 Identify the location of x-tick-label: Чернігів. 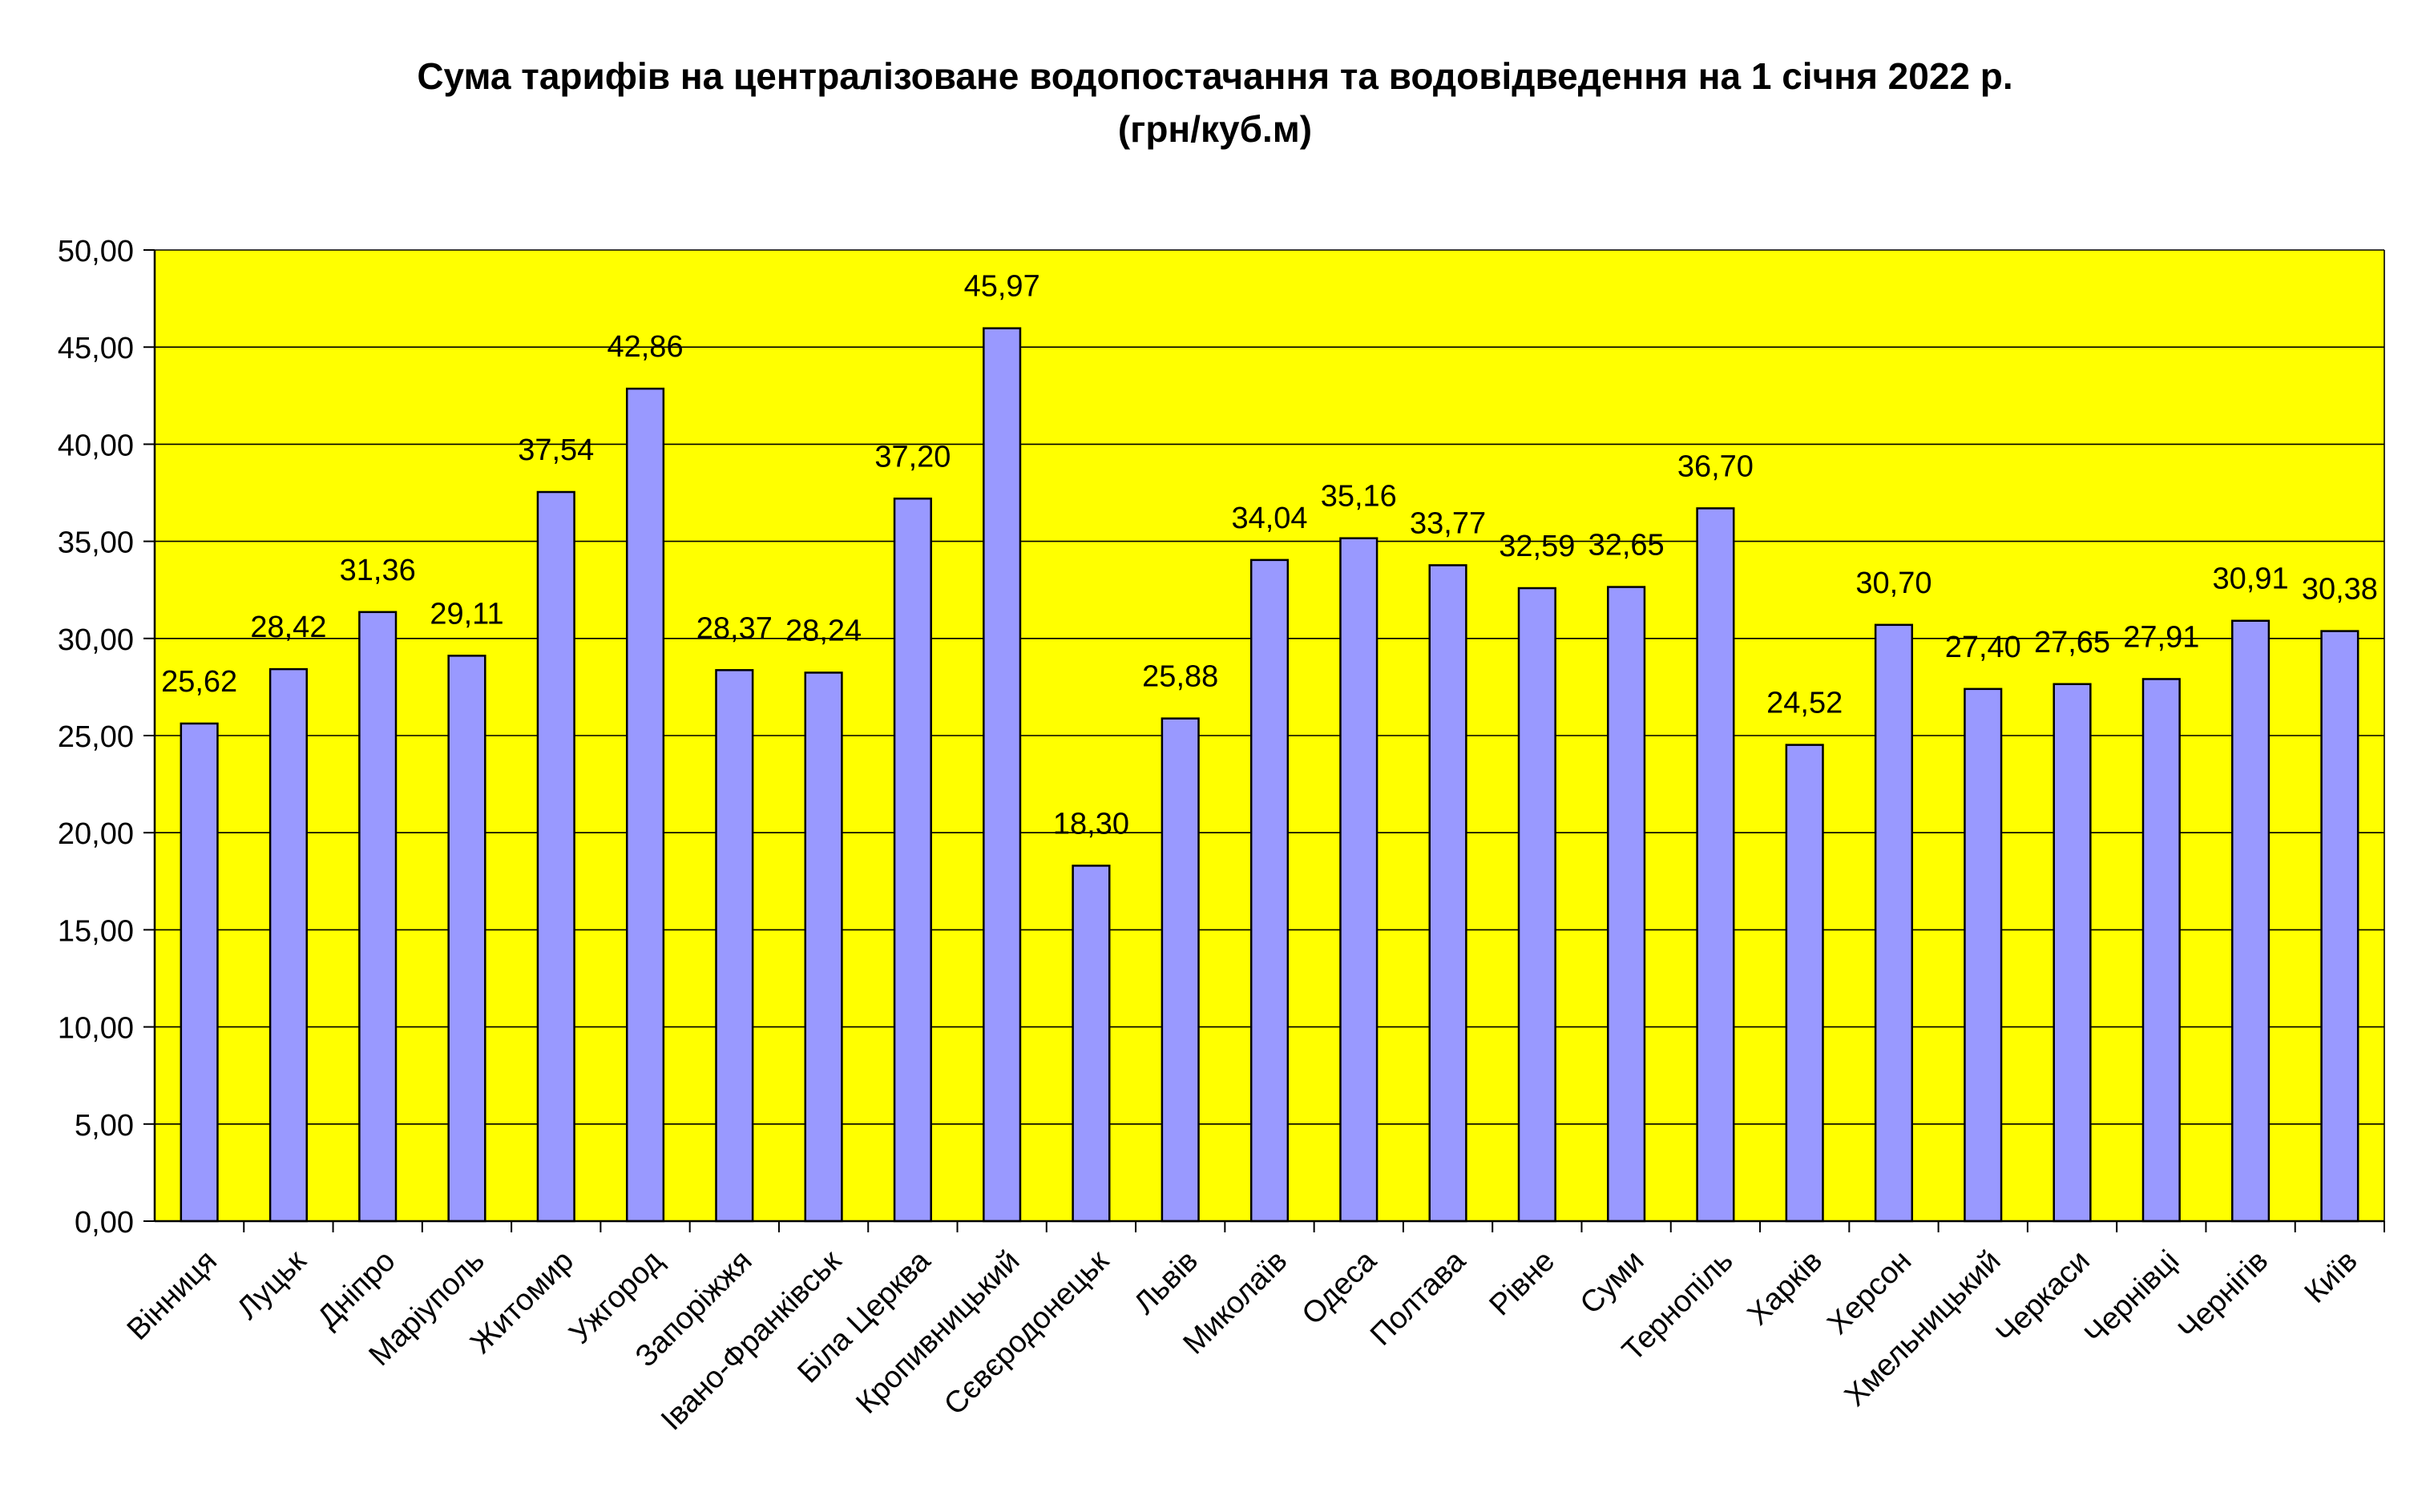
(2223, 1296).